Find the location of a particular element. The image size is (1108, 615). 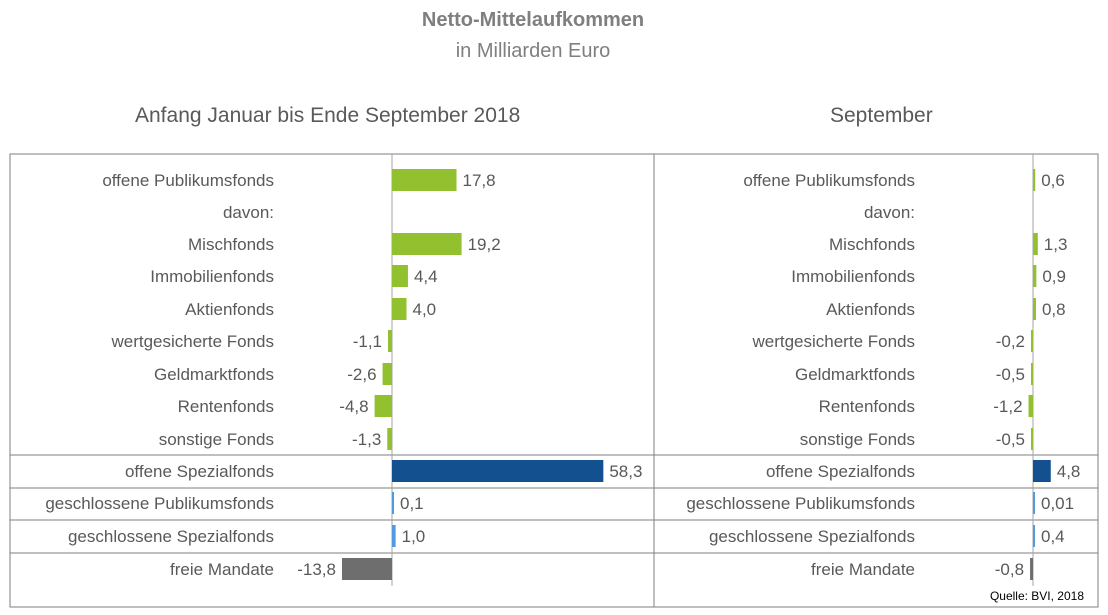

data-label: -13,8 is located at coordinates (316, 569).